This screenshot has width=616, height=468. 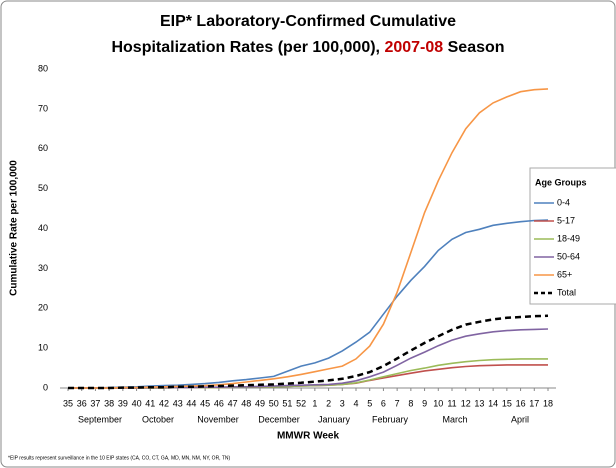 What do you see at coordinates (109, 403) in the screenshot?
I see `x-tick-label: 38` at bounding box center [109, 403].